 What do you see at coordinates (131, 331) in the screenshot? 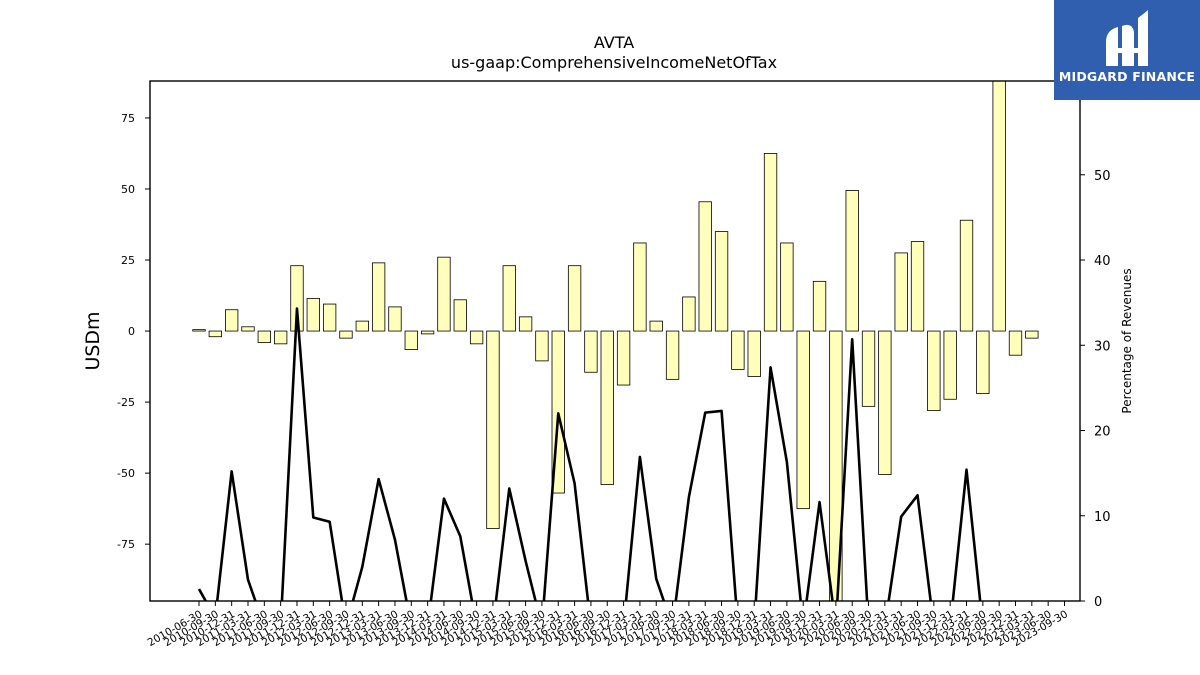
I see `y-tick-label: 0` at bounding box center [131, 331].